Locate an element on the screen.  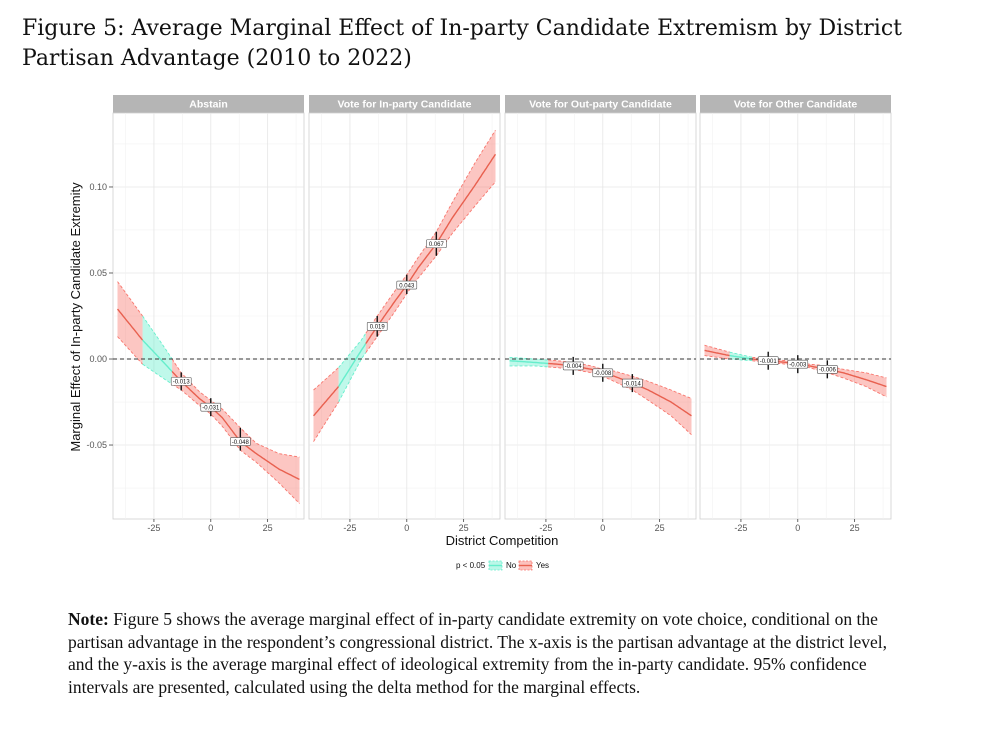
y-tick-label: 0.00 is located at coordinates (98, 359).